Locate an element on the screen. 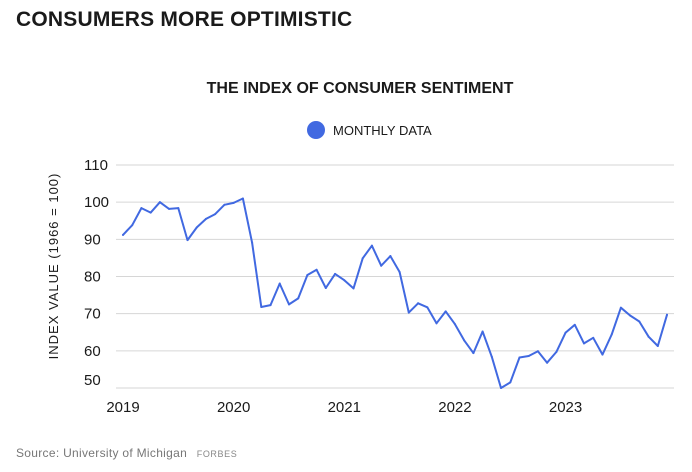  x-tick-2023: 2023 is located at coordinates (565, 407).